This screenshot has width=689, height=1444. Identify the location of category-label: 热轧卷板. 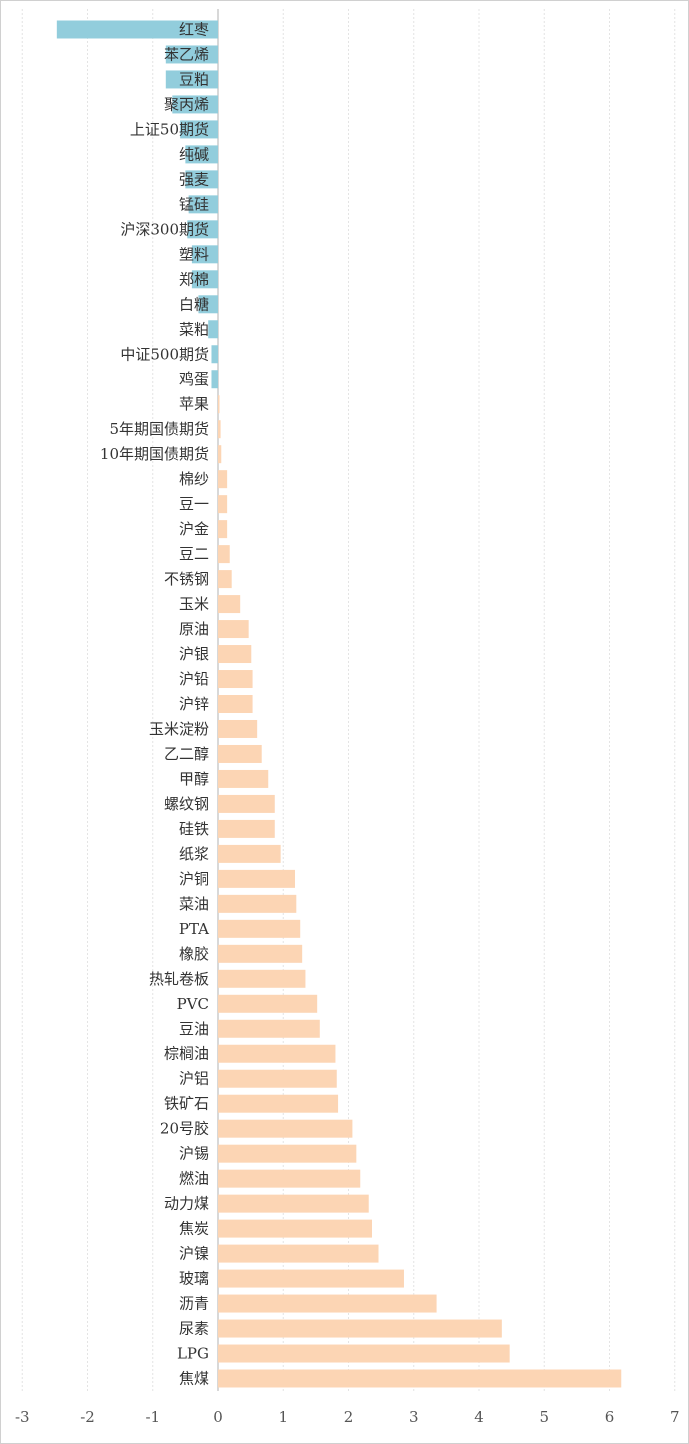
(179, 979).